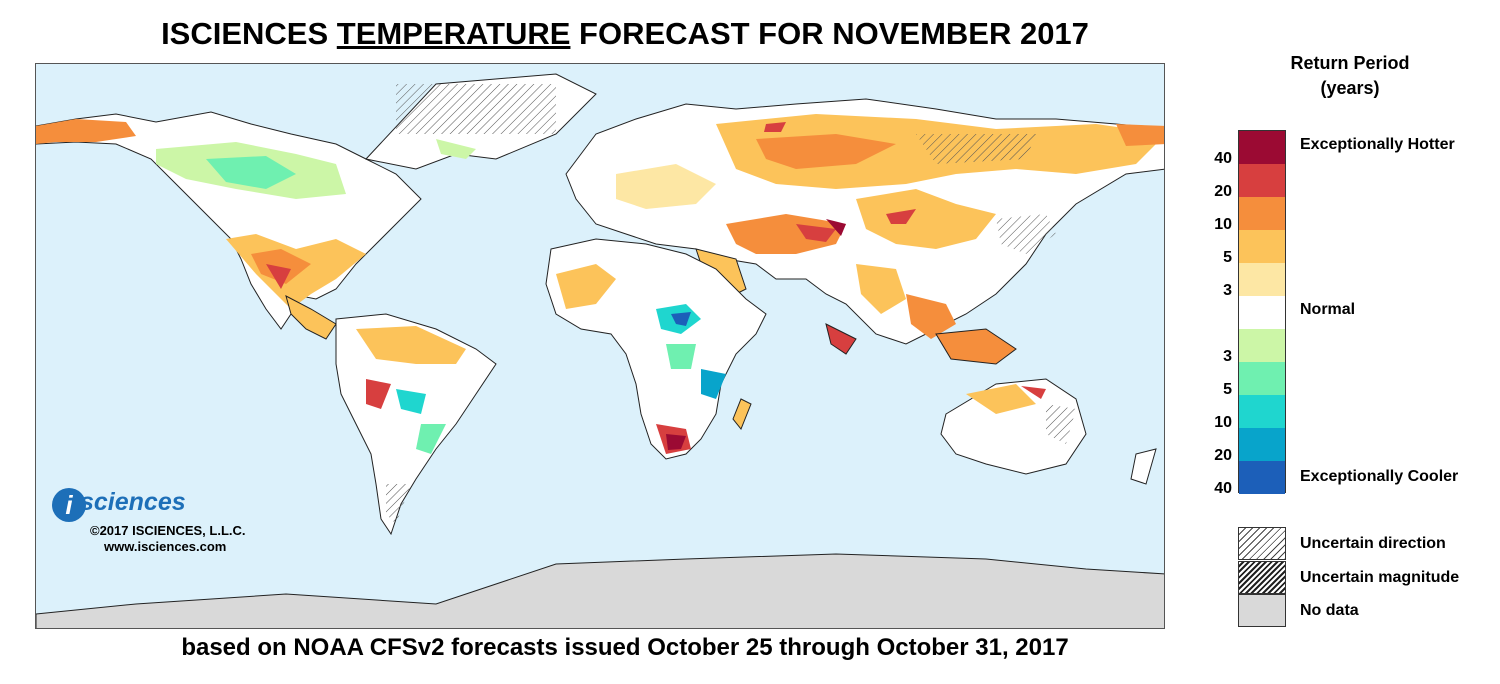  I want to click on north-america, so click(316, 206).